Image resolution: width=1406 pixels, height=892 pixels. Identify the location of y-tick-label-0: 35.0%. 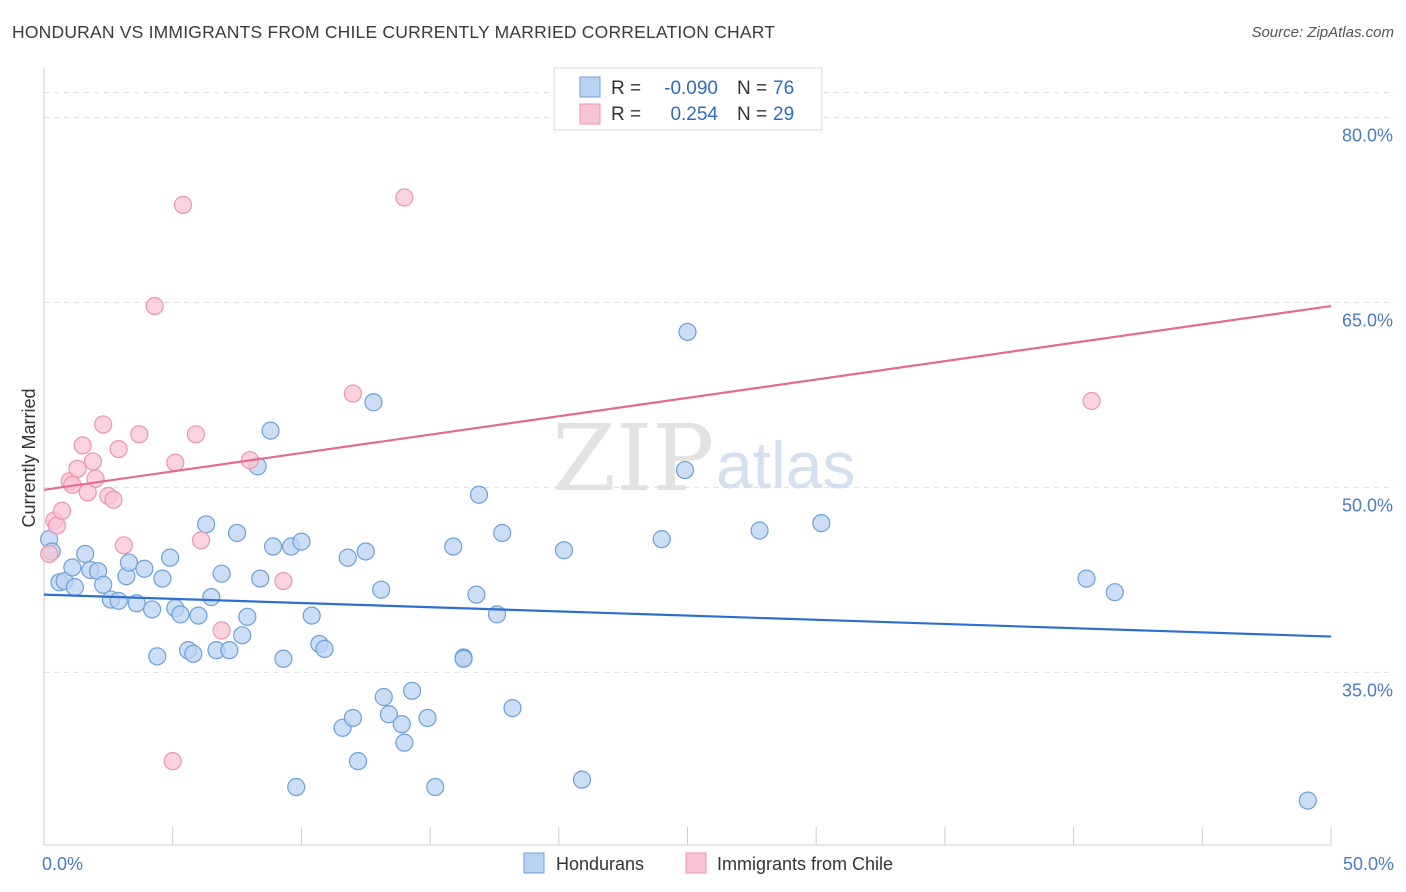
(1367, 690).